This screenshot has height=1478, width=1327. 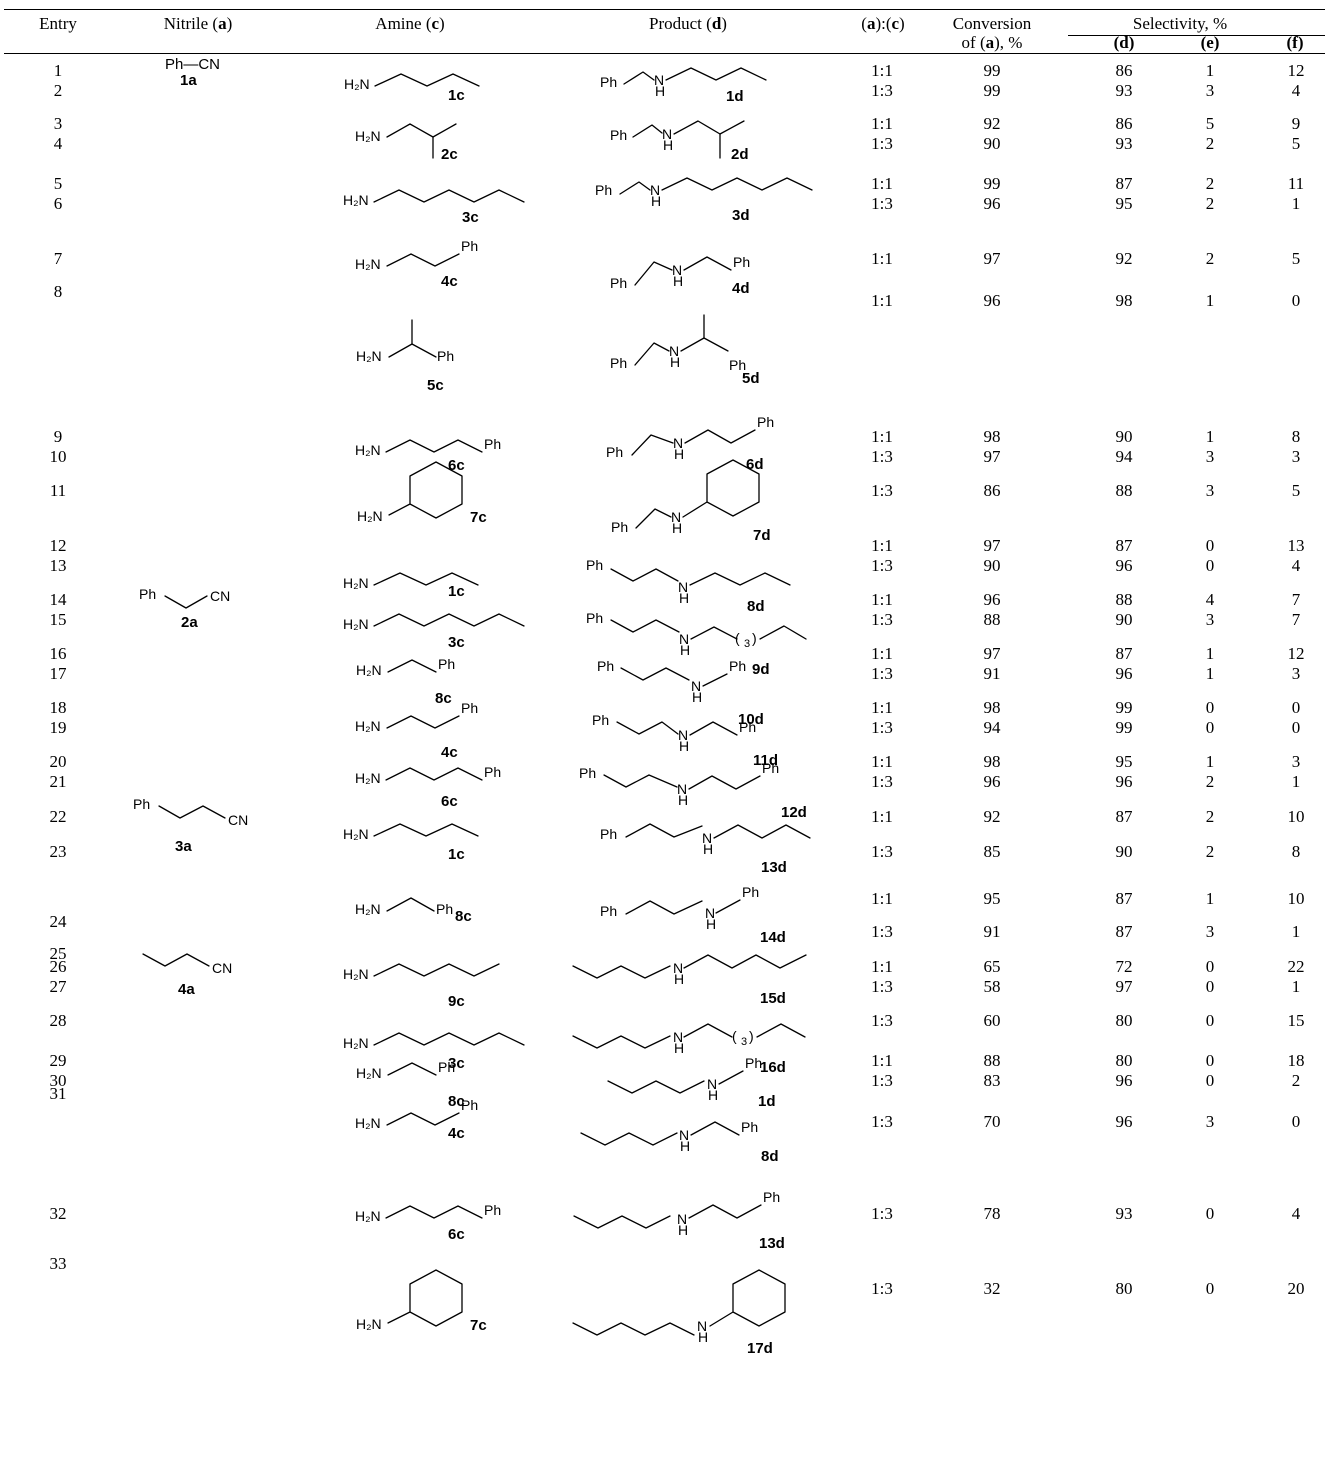 What do you see at coordinates (747, 644) in the screenshot?
I see `repeat-count: 3` at bounding box center [747, 644].